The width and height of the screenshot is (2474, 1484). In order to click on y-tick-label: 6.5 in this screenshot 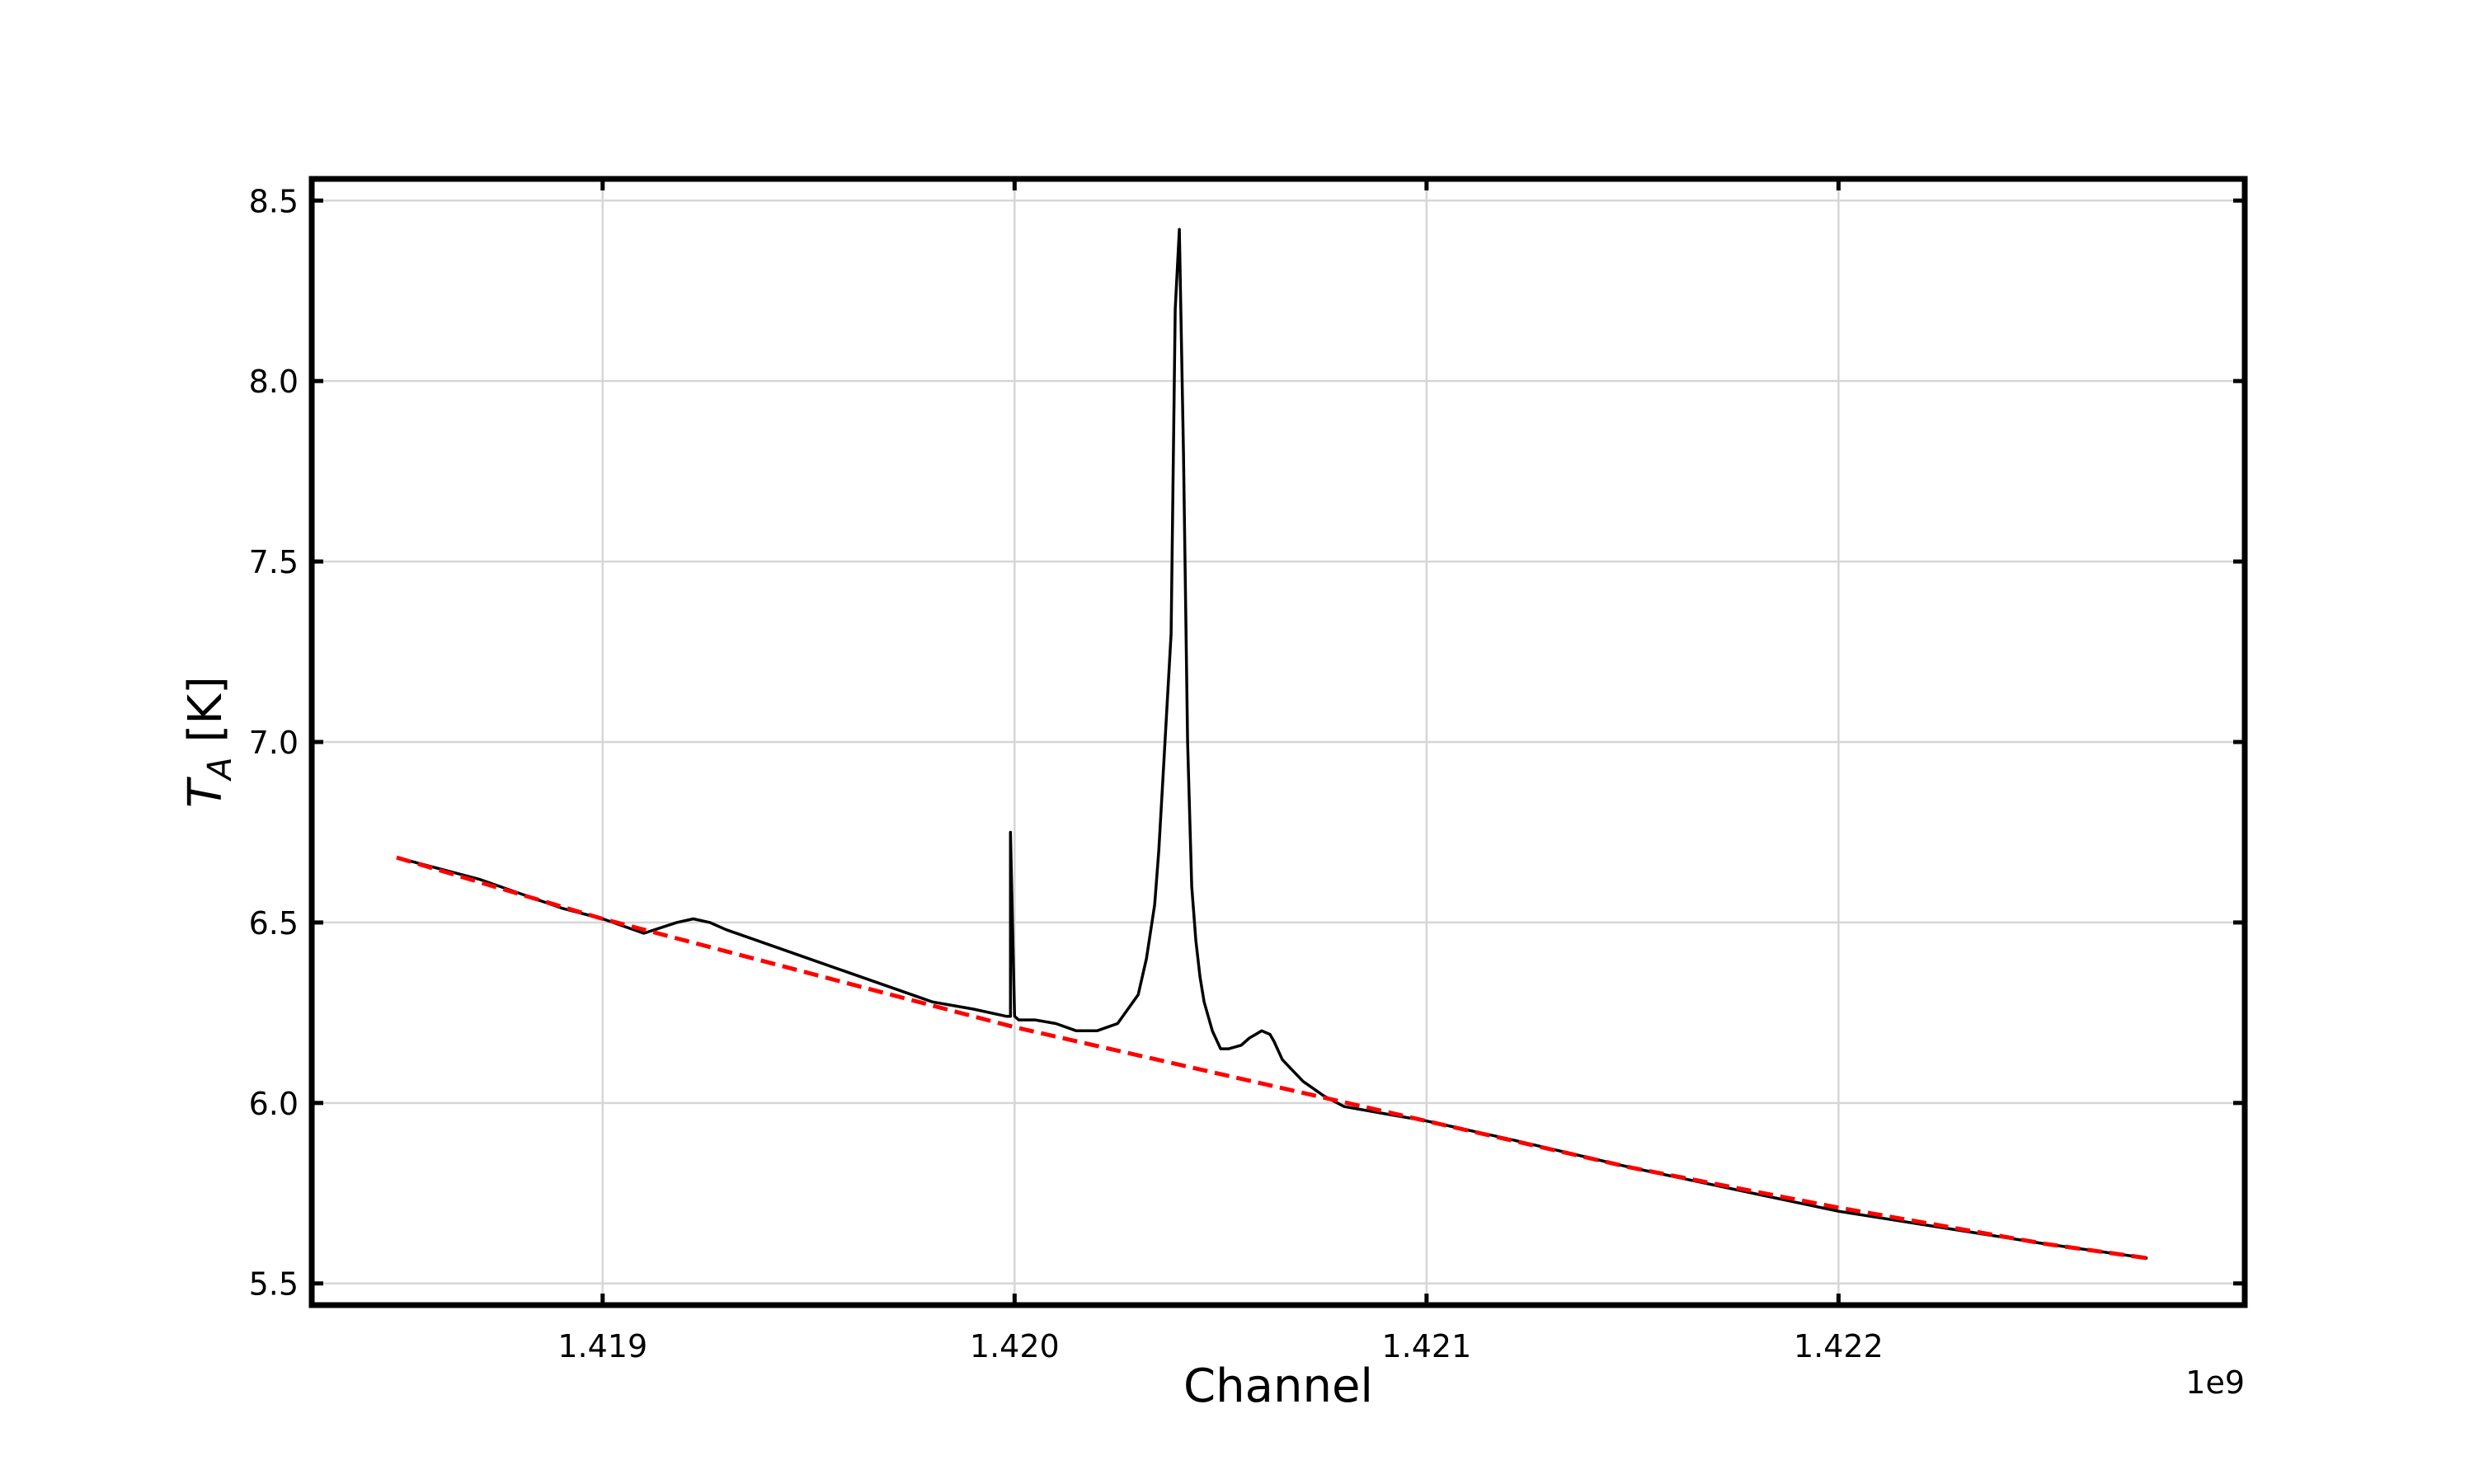, I will do `click(274, 924)`.